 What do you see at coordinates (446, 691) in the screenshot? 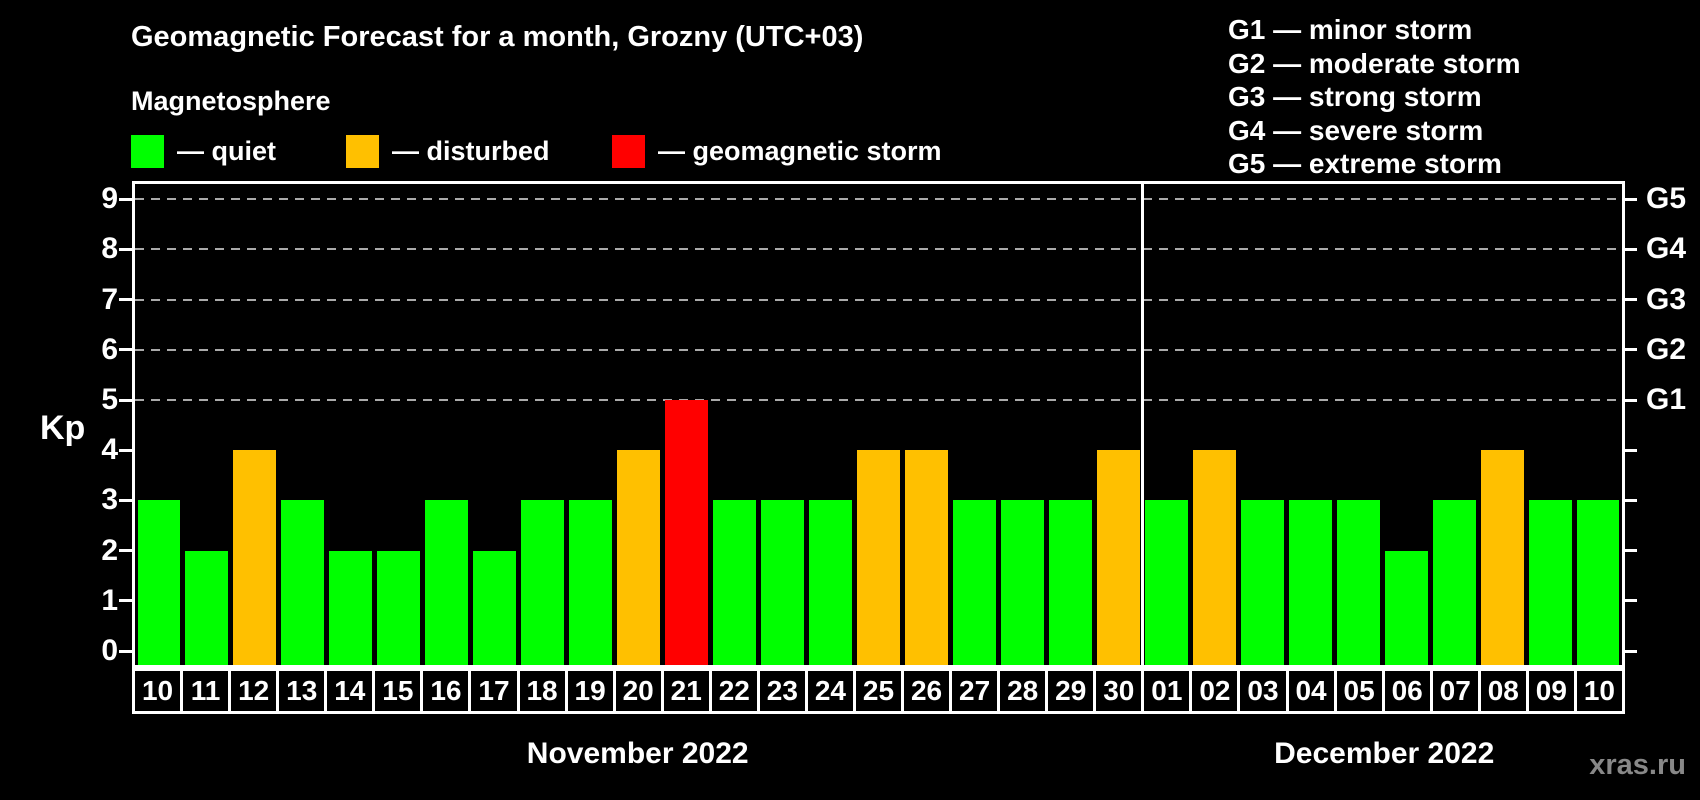
I see `date-cell-16: 16` at bounding box center [446, 691].